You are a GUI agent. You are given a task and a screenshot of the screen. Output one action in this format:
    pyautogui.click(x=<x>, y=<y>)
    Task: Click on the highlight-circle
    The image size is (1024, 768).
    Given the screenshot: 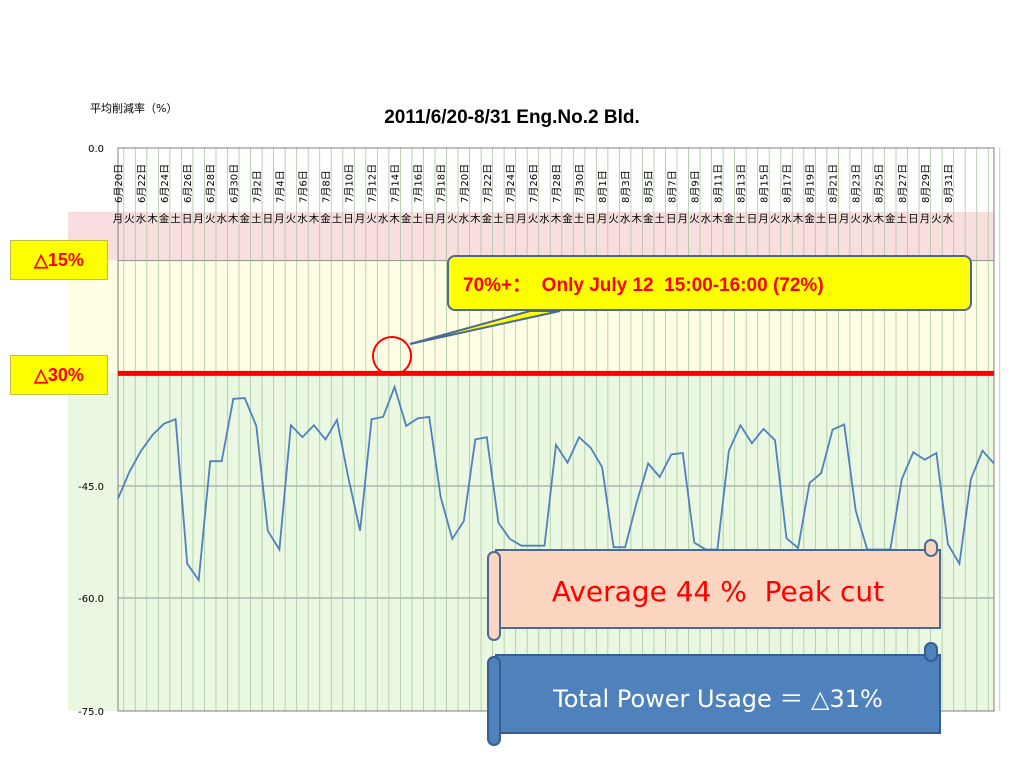 What is the action you would take?
    pyautogui.click(x=392, y=356)
    